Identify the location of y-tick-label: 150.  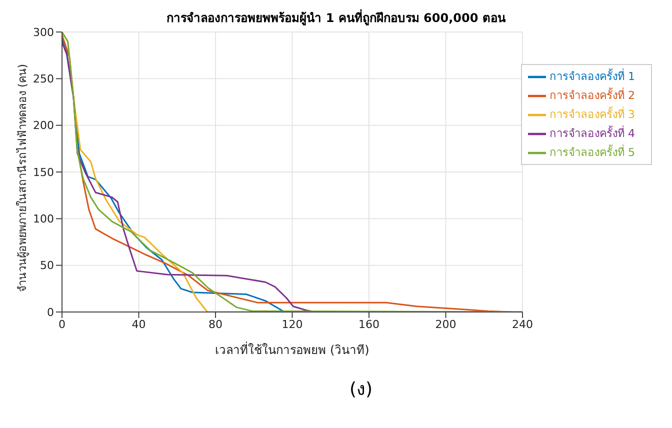
(43, 172).